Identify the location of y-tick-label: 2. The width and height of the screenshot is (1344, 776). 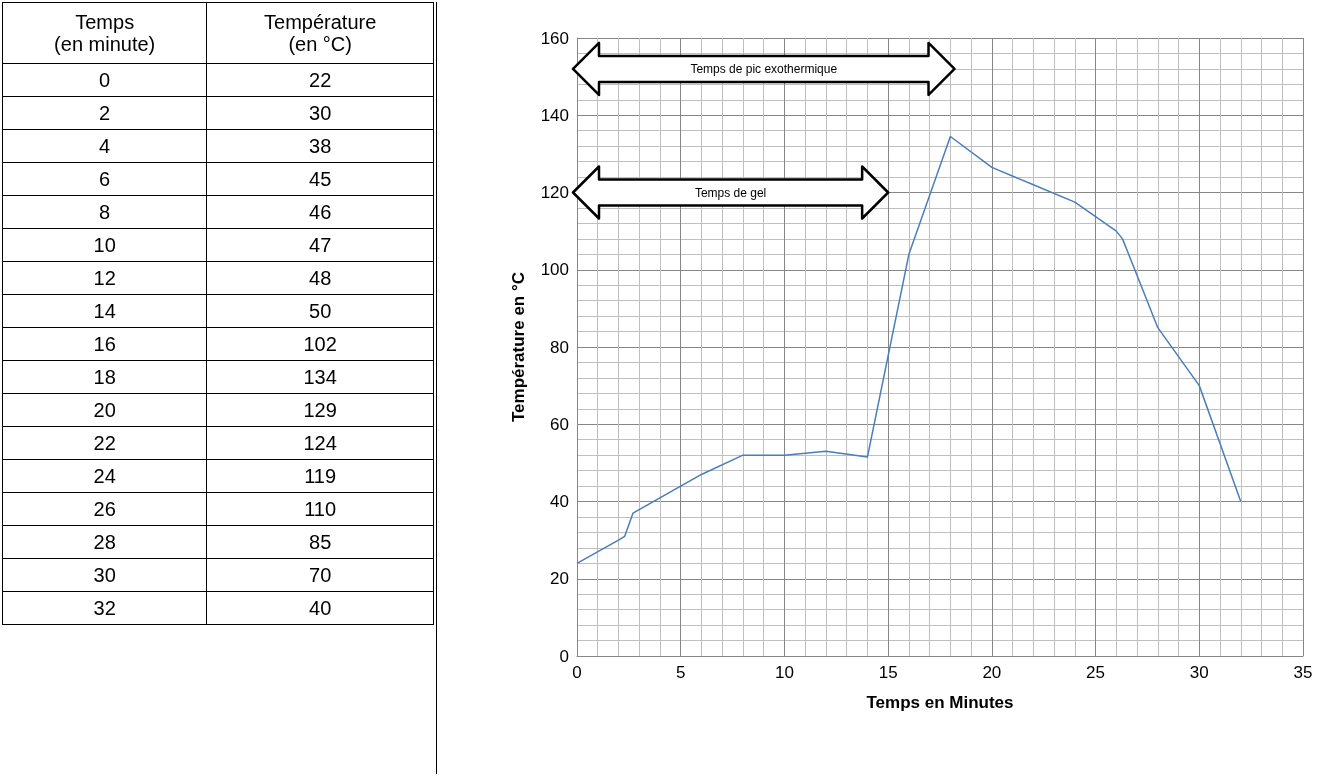
(104, 113).